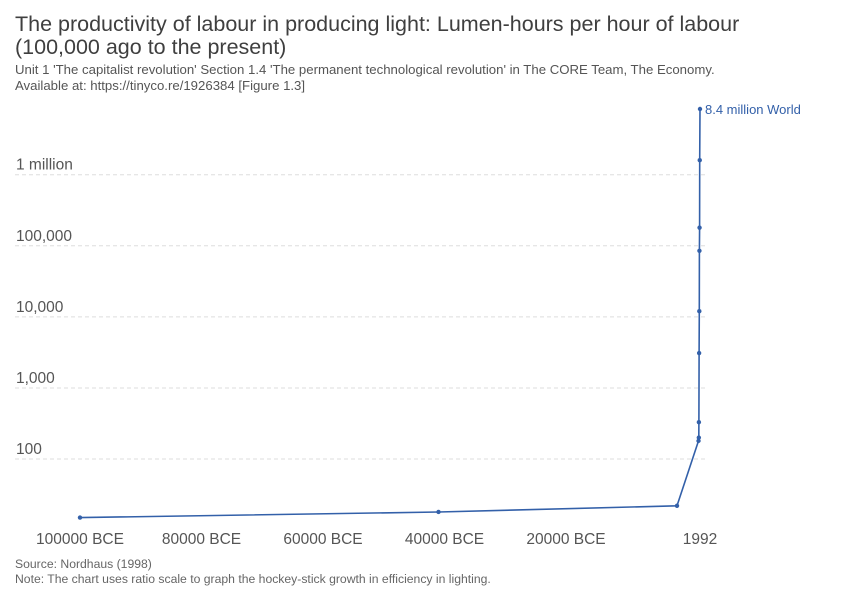 The image size is (850, 600). I want to click on y-tick-label: 10,000, so click(40, 307).